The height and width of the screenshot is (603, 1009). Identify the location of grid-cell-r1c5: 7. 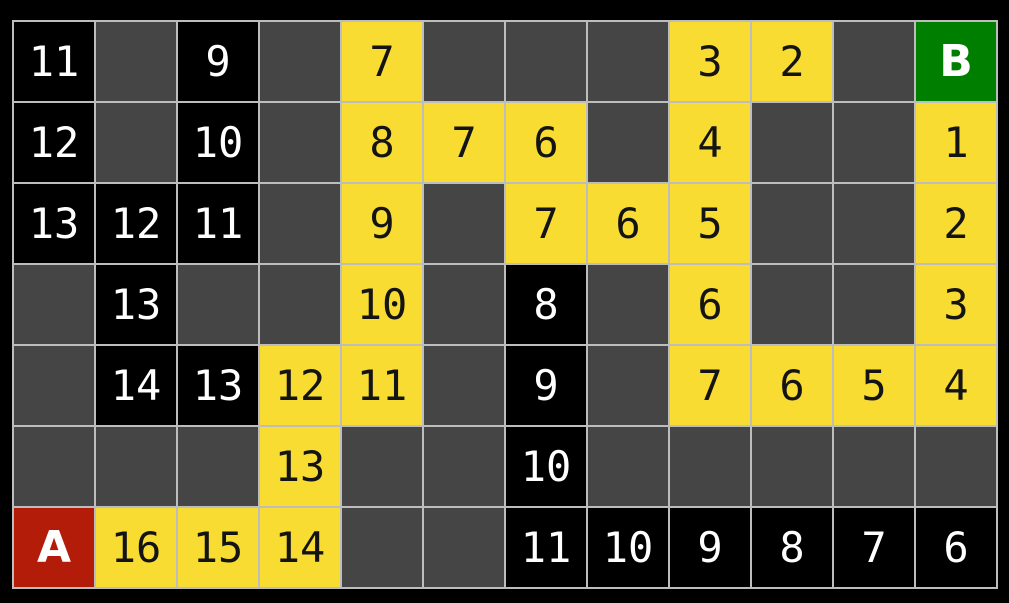
(382, 61).